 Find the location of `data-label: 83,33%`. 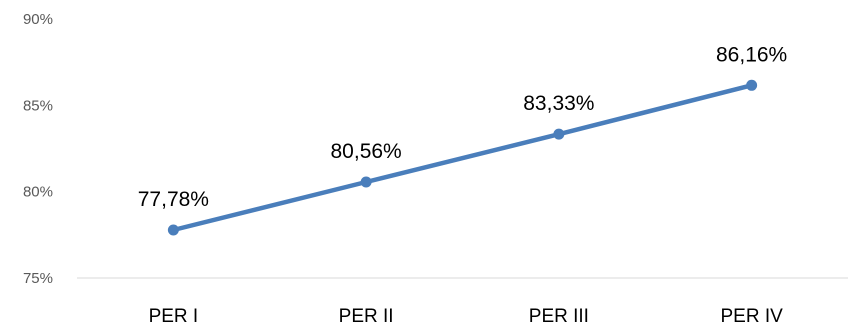

data-label: 83,33% is located at coordinates (558, 103).